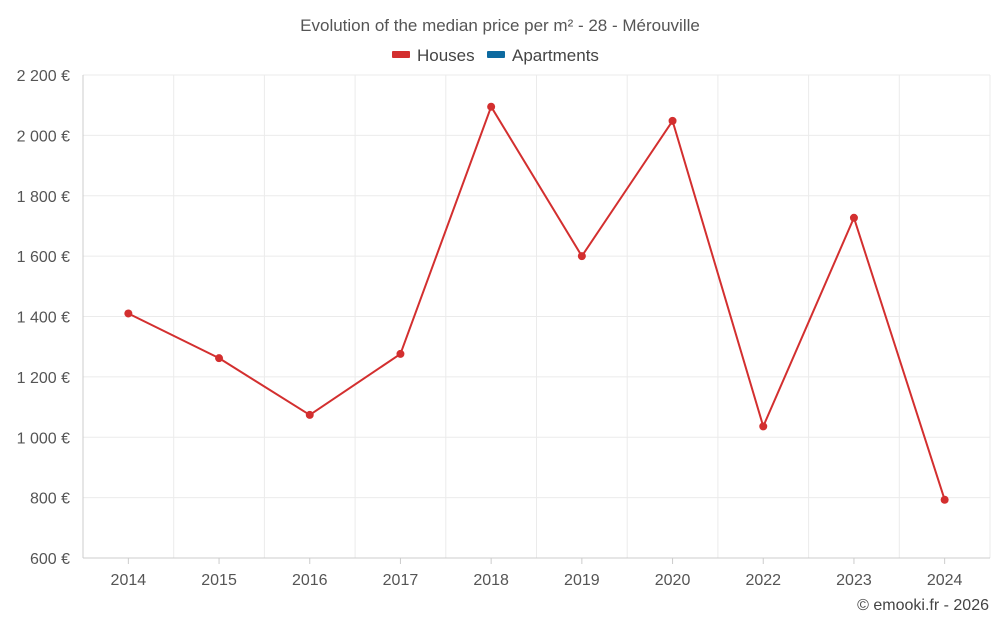 This screenshot has width=1000, height=625. Describe the element at coordinates (582, 580) in the screenshot. I see `x-tick-label: 2019` at that location.